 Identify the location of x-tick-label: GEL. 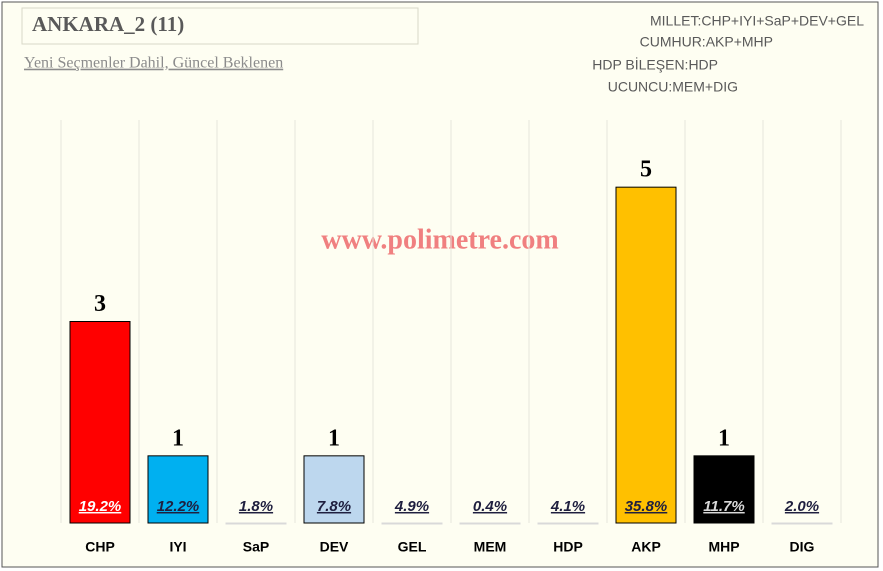
(412, 547).